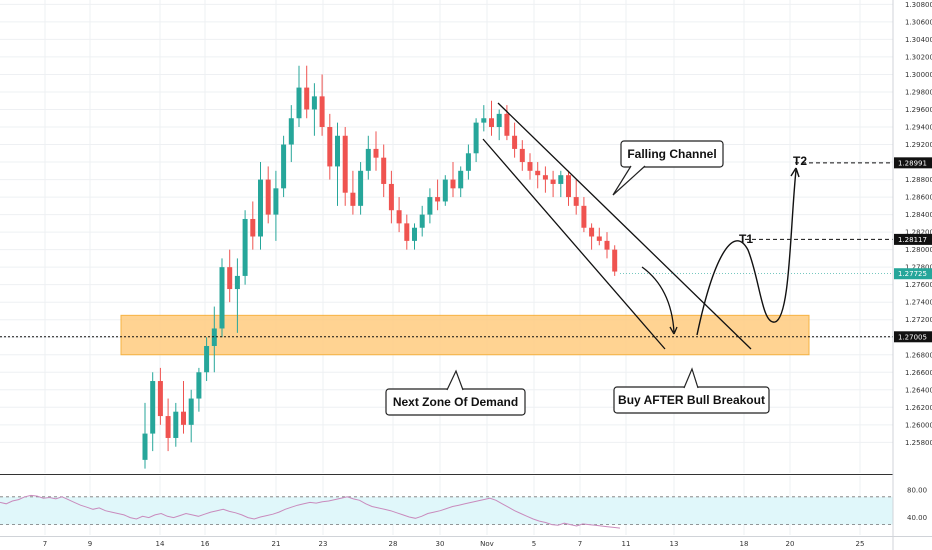  I want to click on x-tick-label: 30, so click(440, 544).